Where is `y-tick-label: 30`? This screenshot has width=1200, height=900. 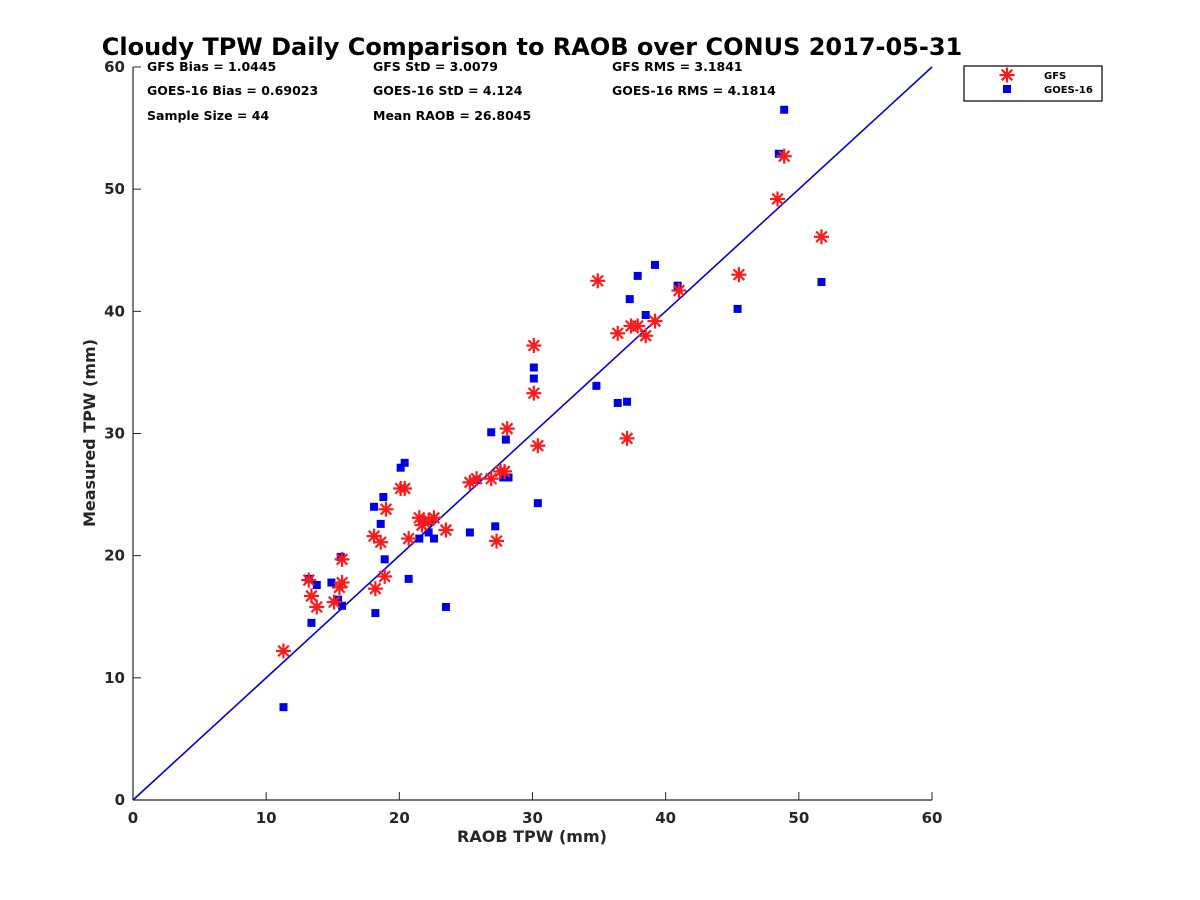 y-tick-label: 30 is located at coordinates (114, 434).